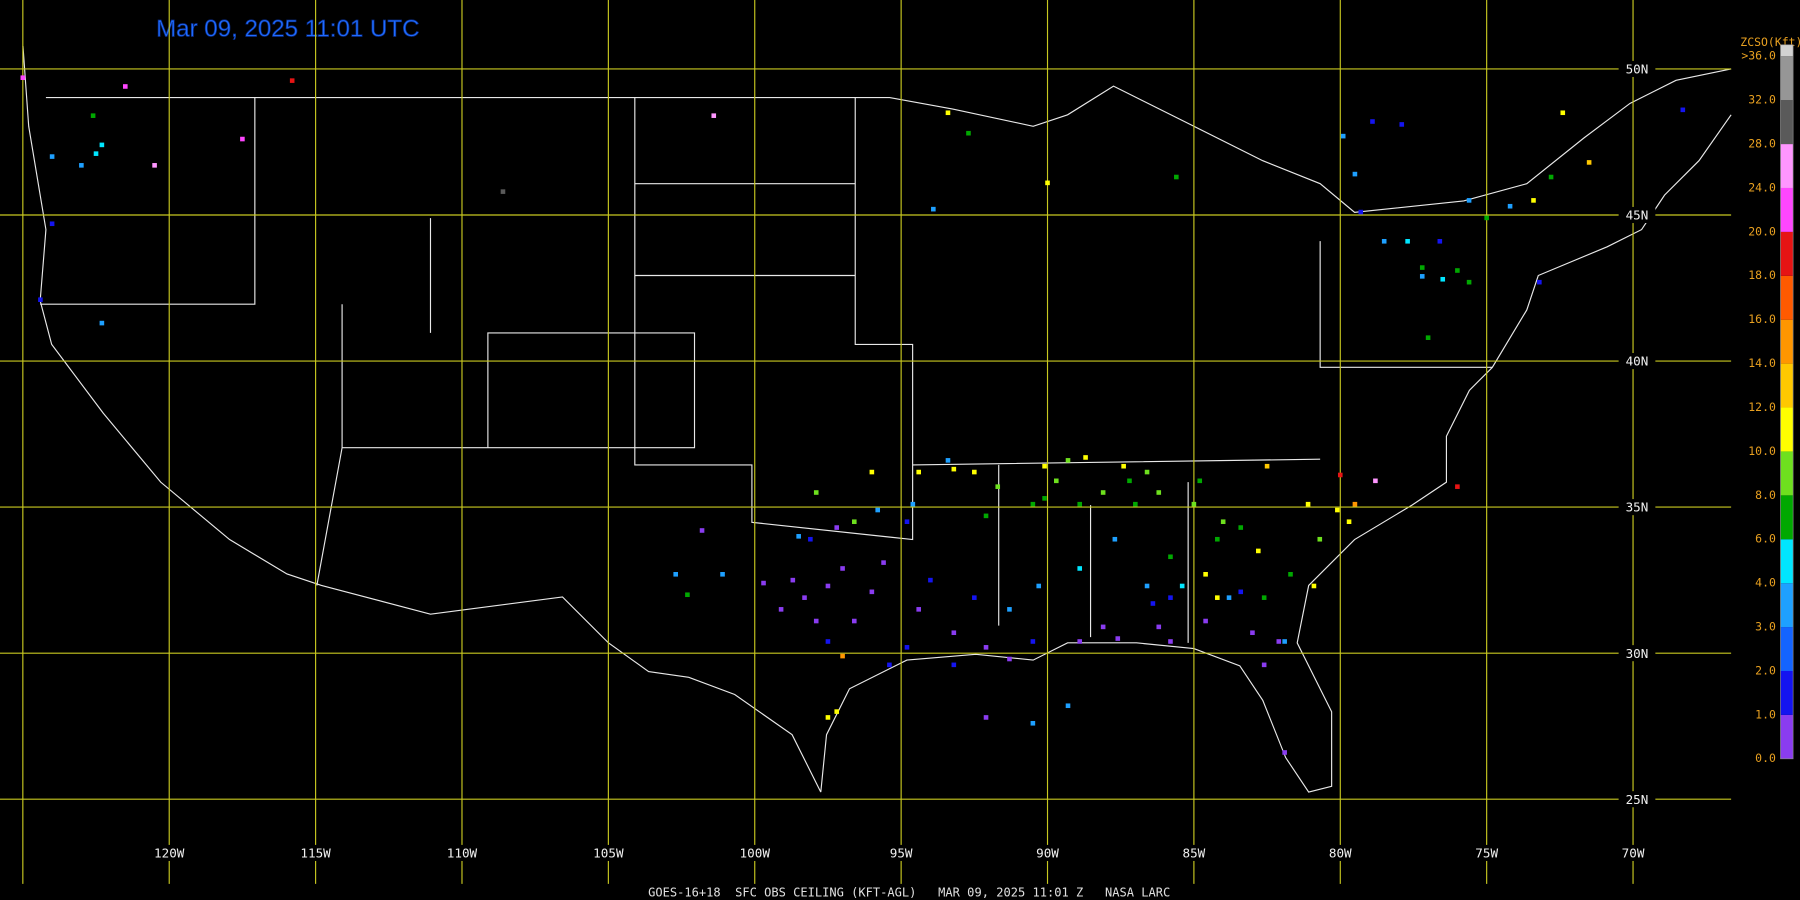 The height and width of the screenshot is (900, 1800). I want to click on legend-label: 28.0, so click(1762, 144).